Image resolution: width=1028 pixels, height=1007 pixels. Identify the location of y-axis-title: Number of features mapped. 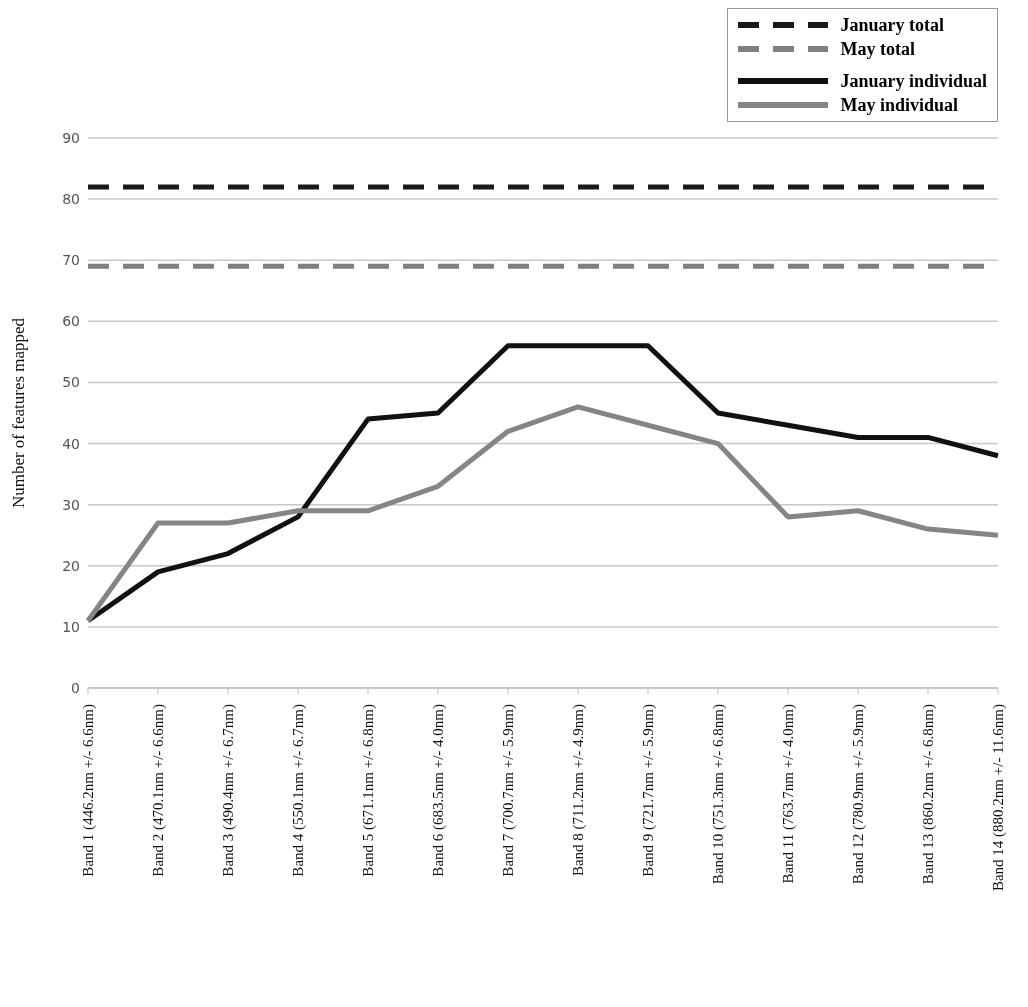
(19, 413).